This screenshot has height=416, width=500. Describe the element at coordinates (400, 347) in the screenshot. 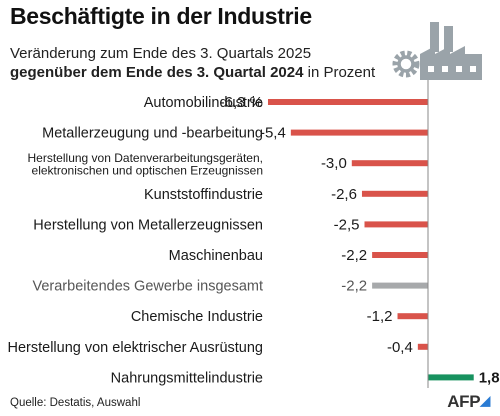

I see `value-label: -0,4` at that location.